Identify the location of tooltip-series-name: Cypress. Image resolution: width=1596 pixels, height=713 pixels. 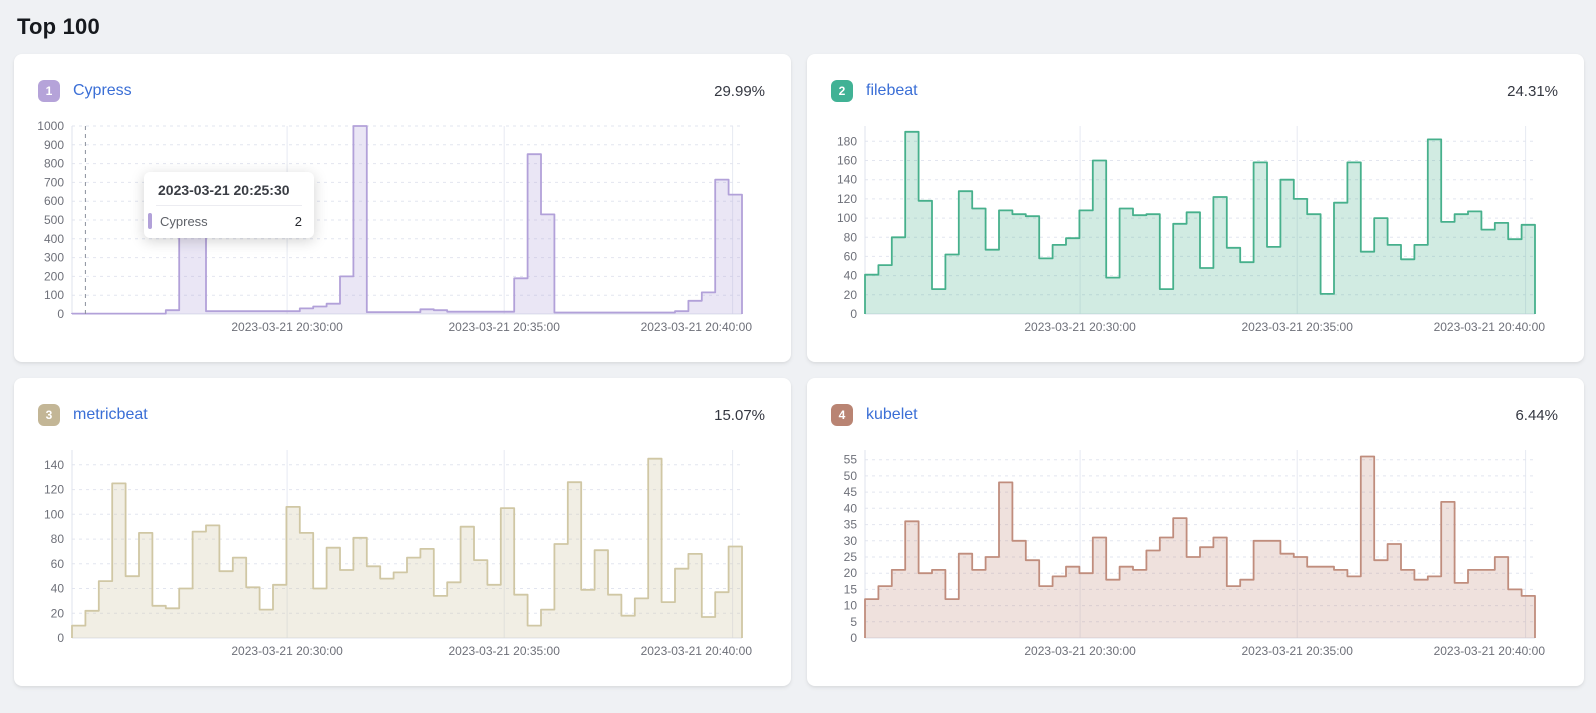
(184, 221).